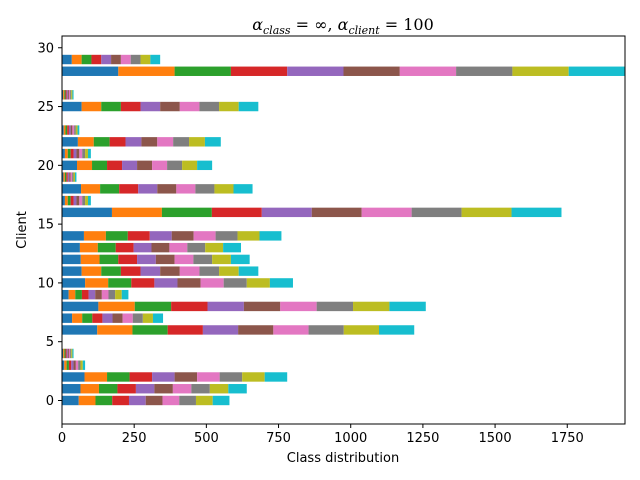 The width and height of the screenshot is (640, 480). I want to click on y-tick-label: 30, so click(45, 48).